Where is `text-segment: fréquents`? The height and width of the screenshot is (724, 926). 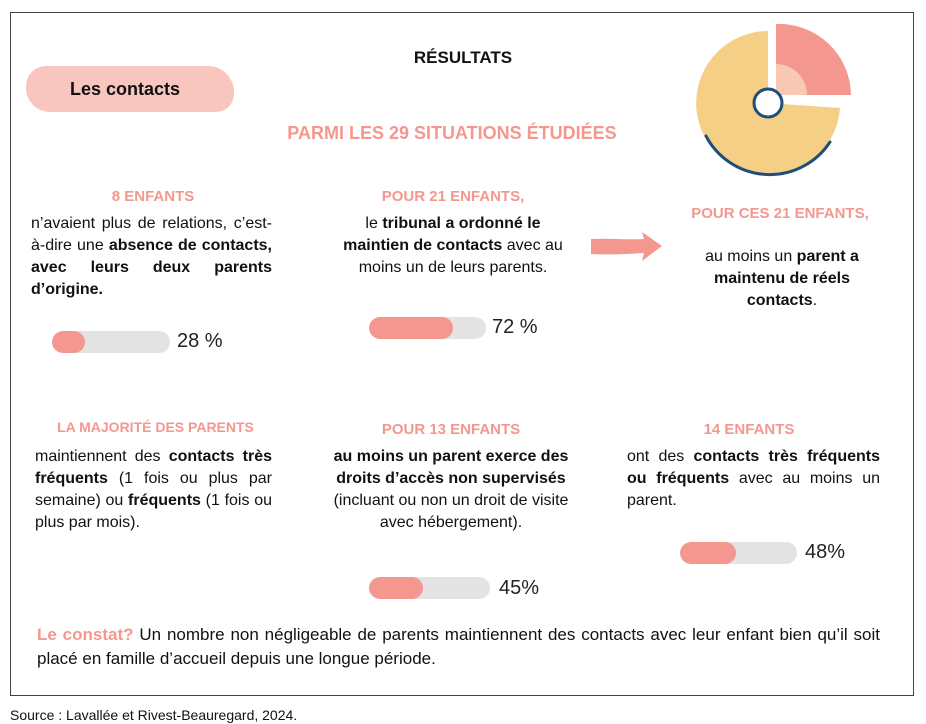
text-segment: fréquents is located at coordinates (164, 500).